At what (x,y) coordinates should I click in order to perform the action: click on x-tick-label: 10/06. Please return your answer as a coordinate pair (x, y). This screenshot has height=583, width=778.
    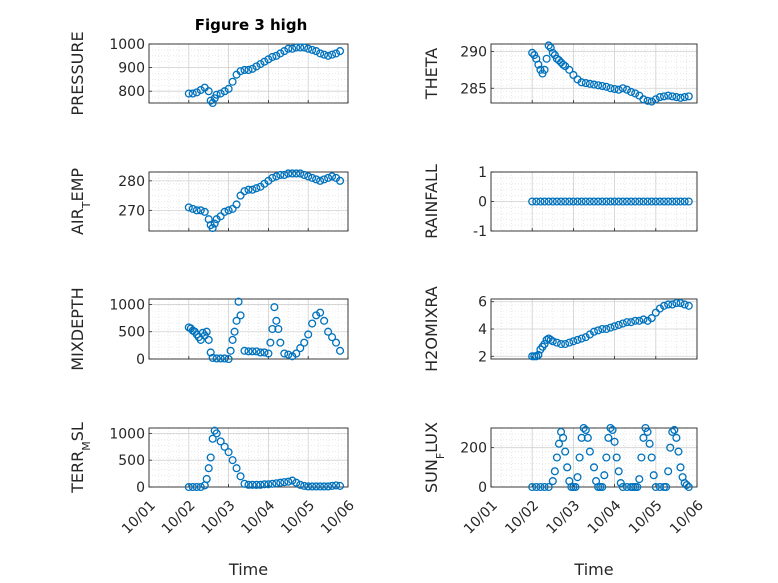
    Looking at the image, I should click on (687, 518).